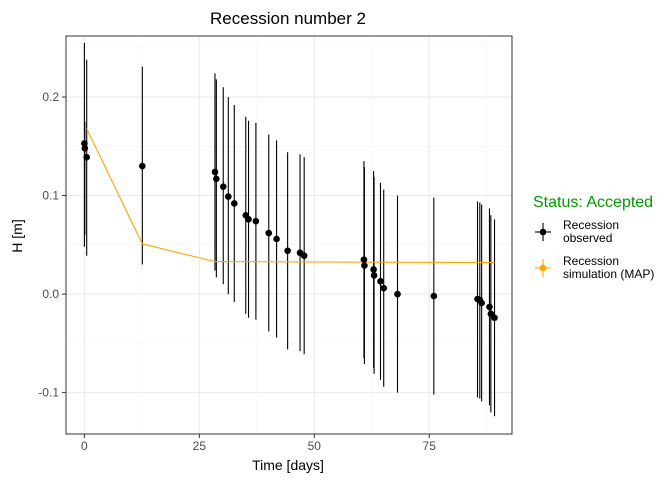 Image resolution: width=672 pixels, height=480 pixels. Describe the element at coordinates (84, 446) in the screenshot. I see `x-tick-label: 0` at that location.